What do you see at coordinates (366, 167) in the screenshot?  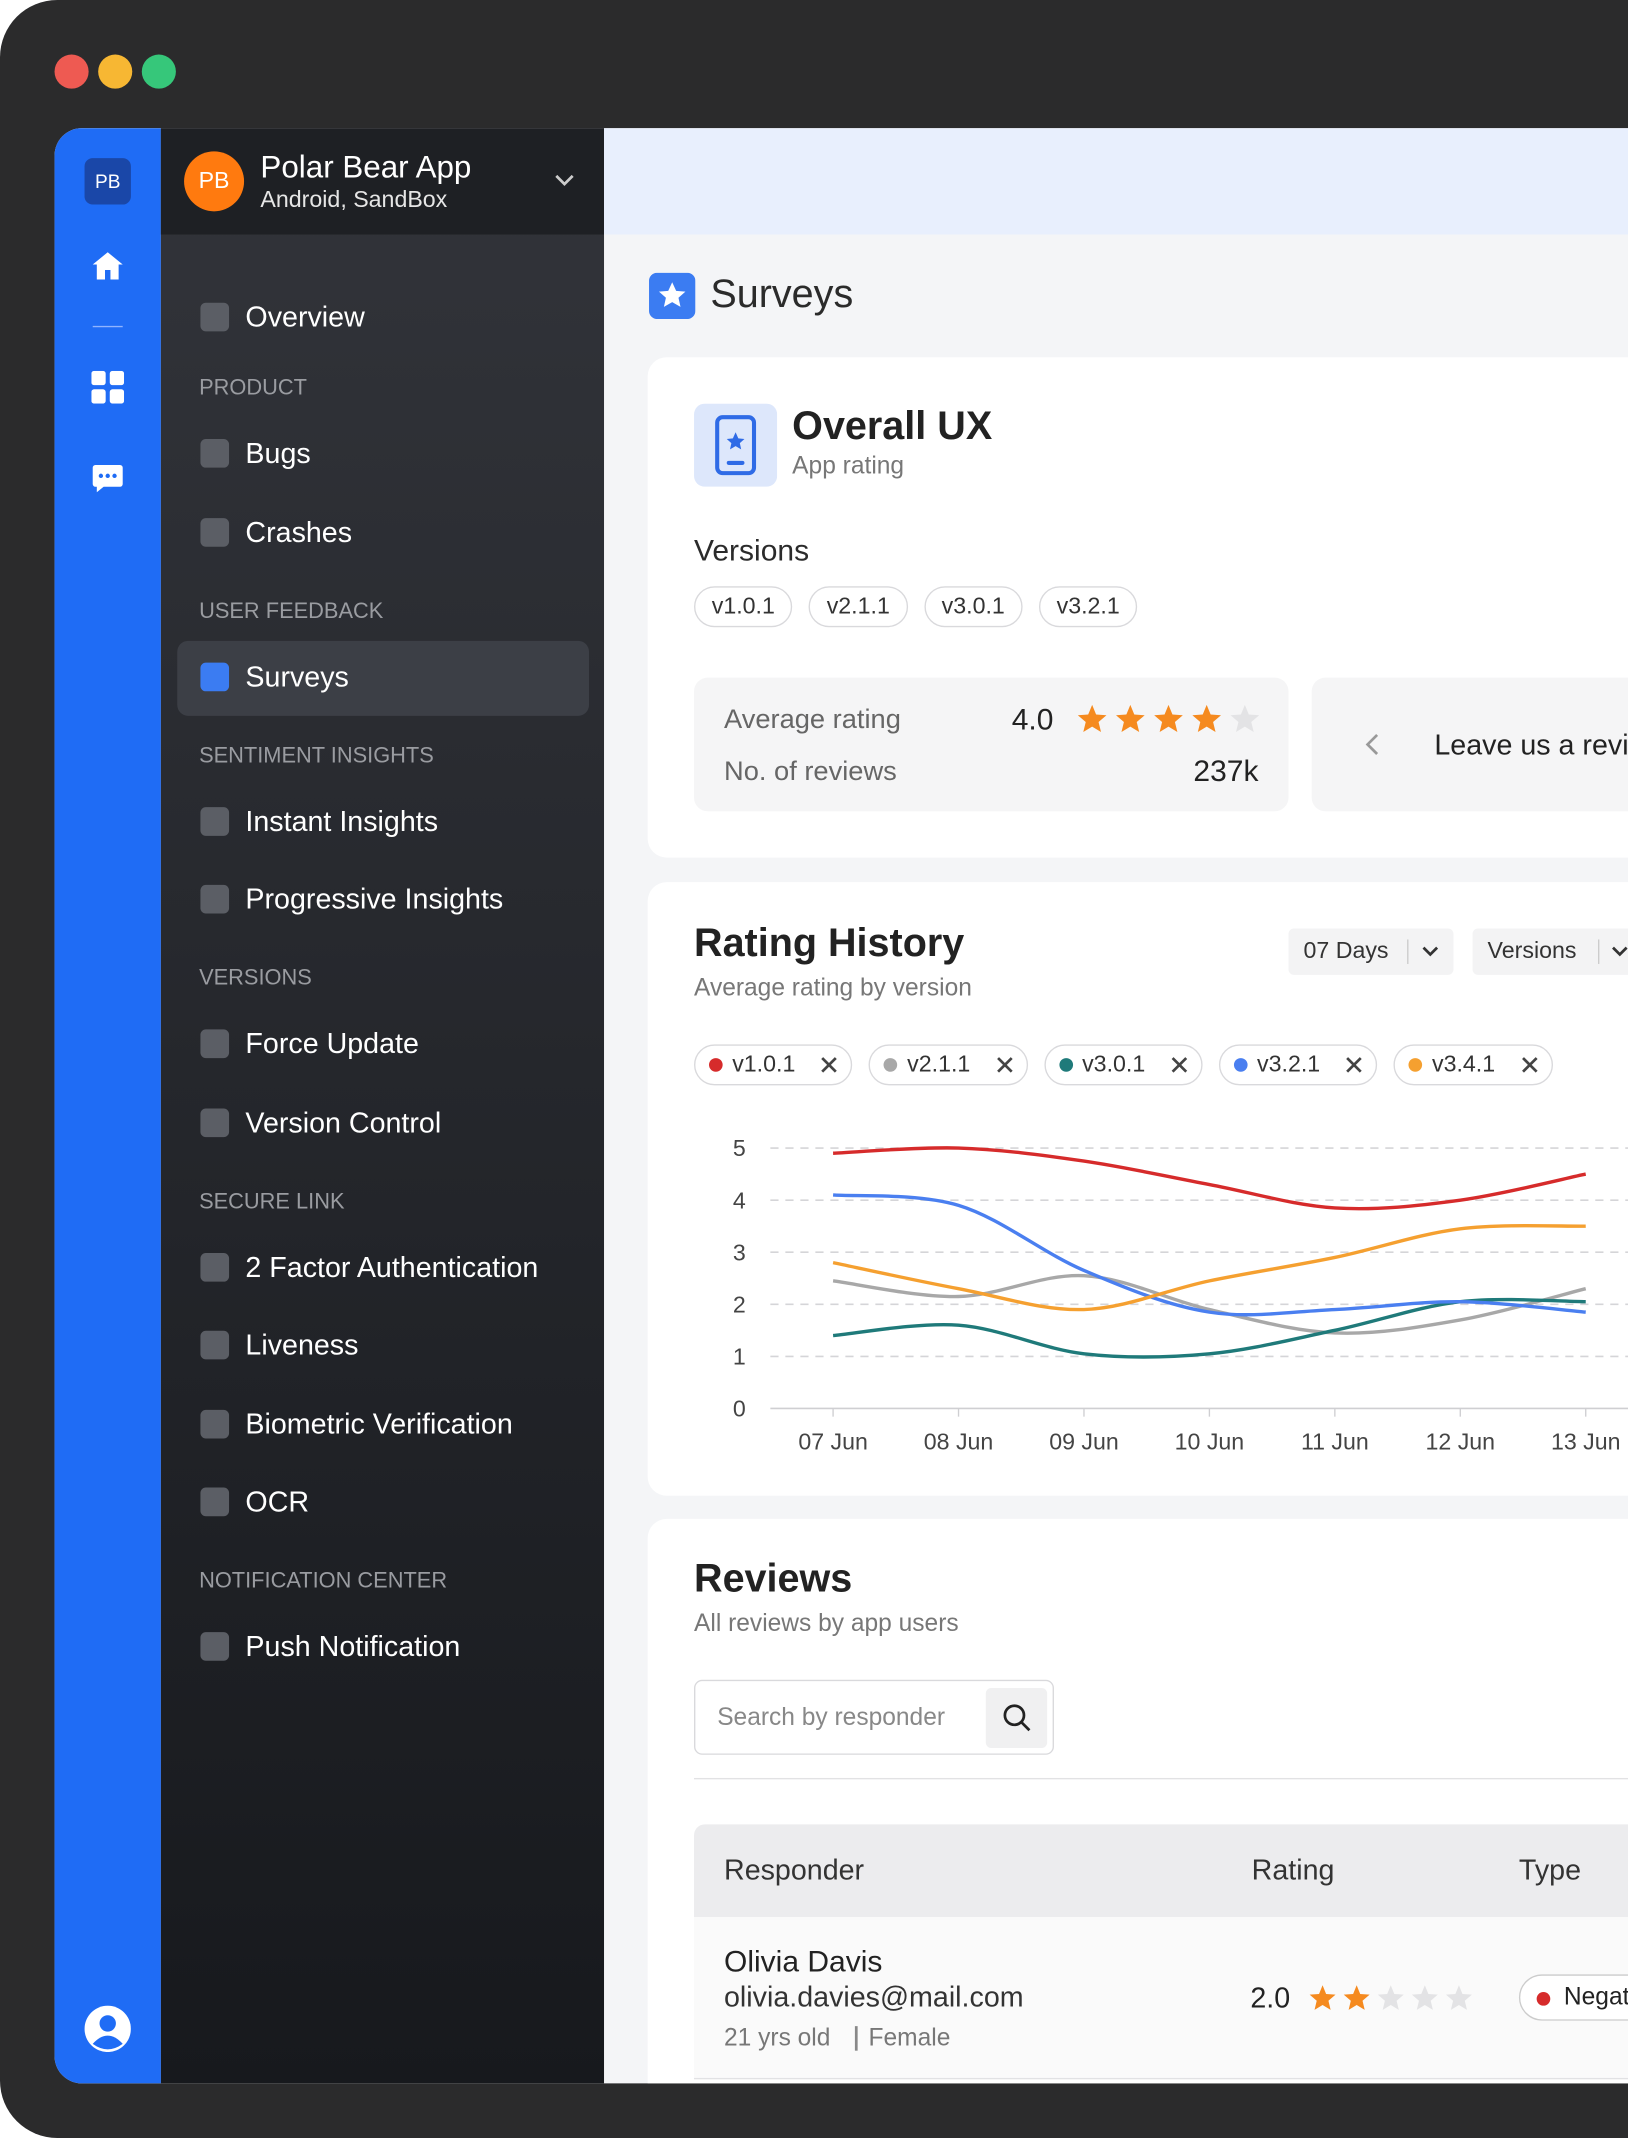 I see `app-name: Polar Bear App` at bounding box center [366, 167].